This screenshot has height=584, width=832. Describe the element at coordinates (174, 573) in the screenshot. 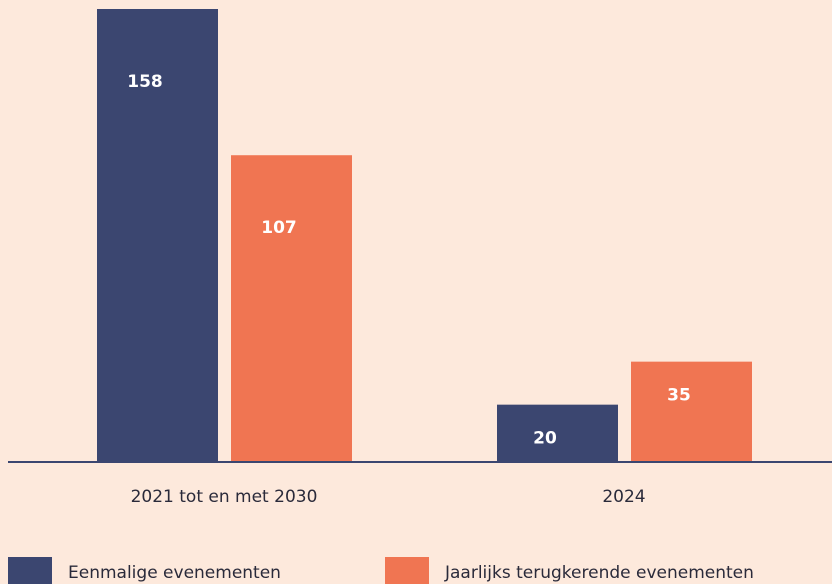

I see `legend-label: Eenmalige evenementen` at that location.